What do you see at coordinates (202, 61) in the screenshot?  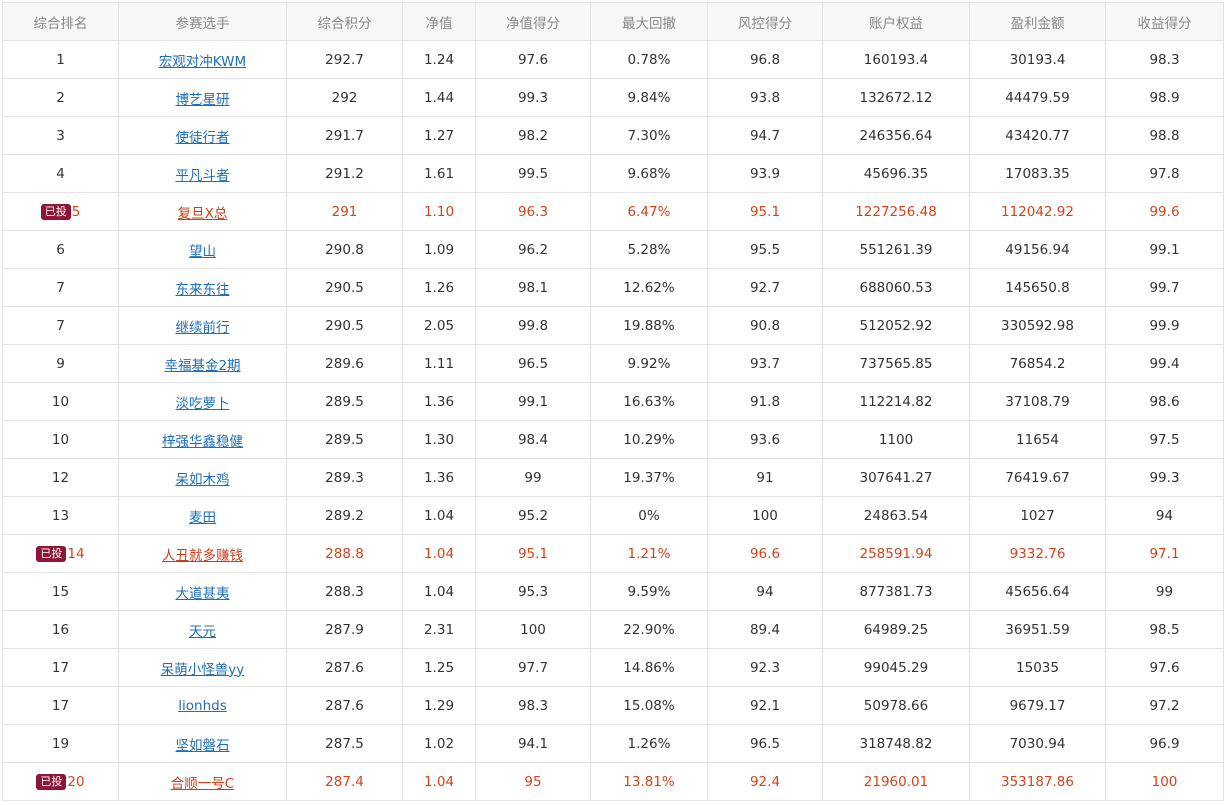 I see `player-link: 宏观对冲KWM` at bounding box center [202, 61].